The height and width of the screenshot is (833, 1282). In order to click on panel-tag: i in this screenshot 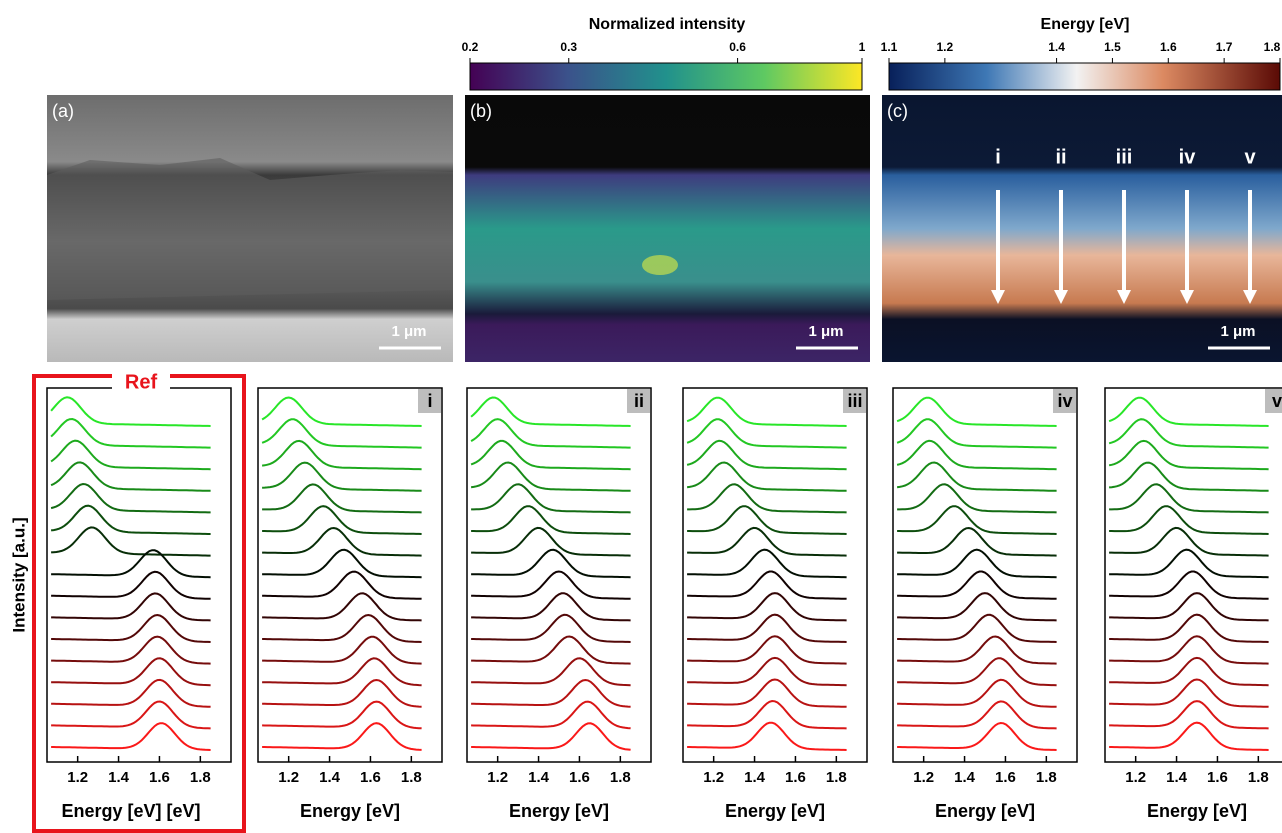, I will do `click(429, 401)`.